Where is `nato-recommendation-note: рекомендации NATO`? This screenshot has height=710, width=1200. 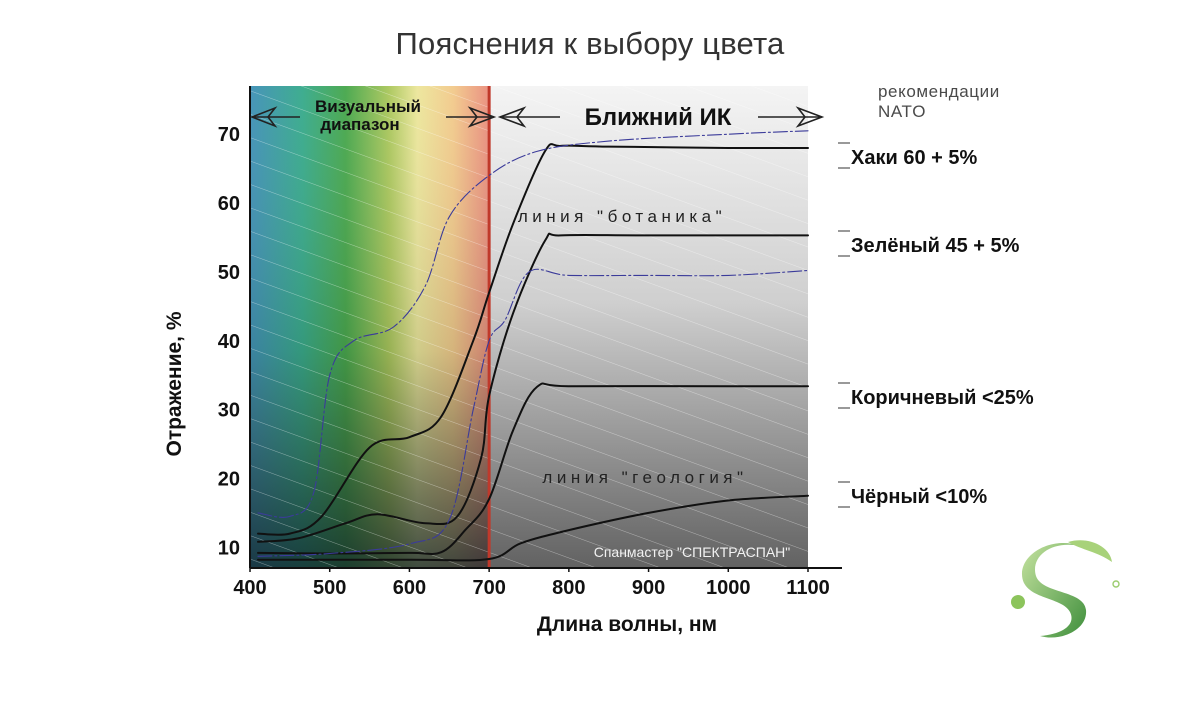
nato-recommendation-note: рекомендации NATO is located at coordinates (939, 102).